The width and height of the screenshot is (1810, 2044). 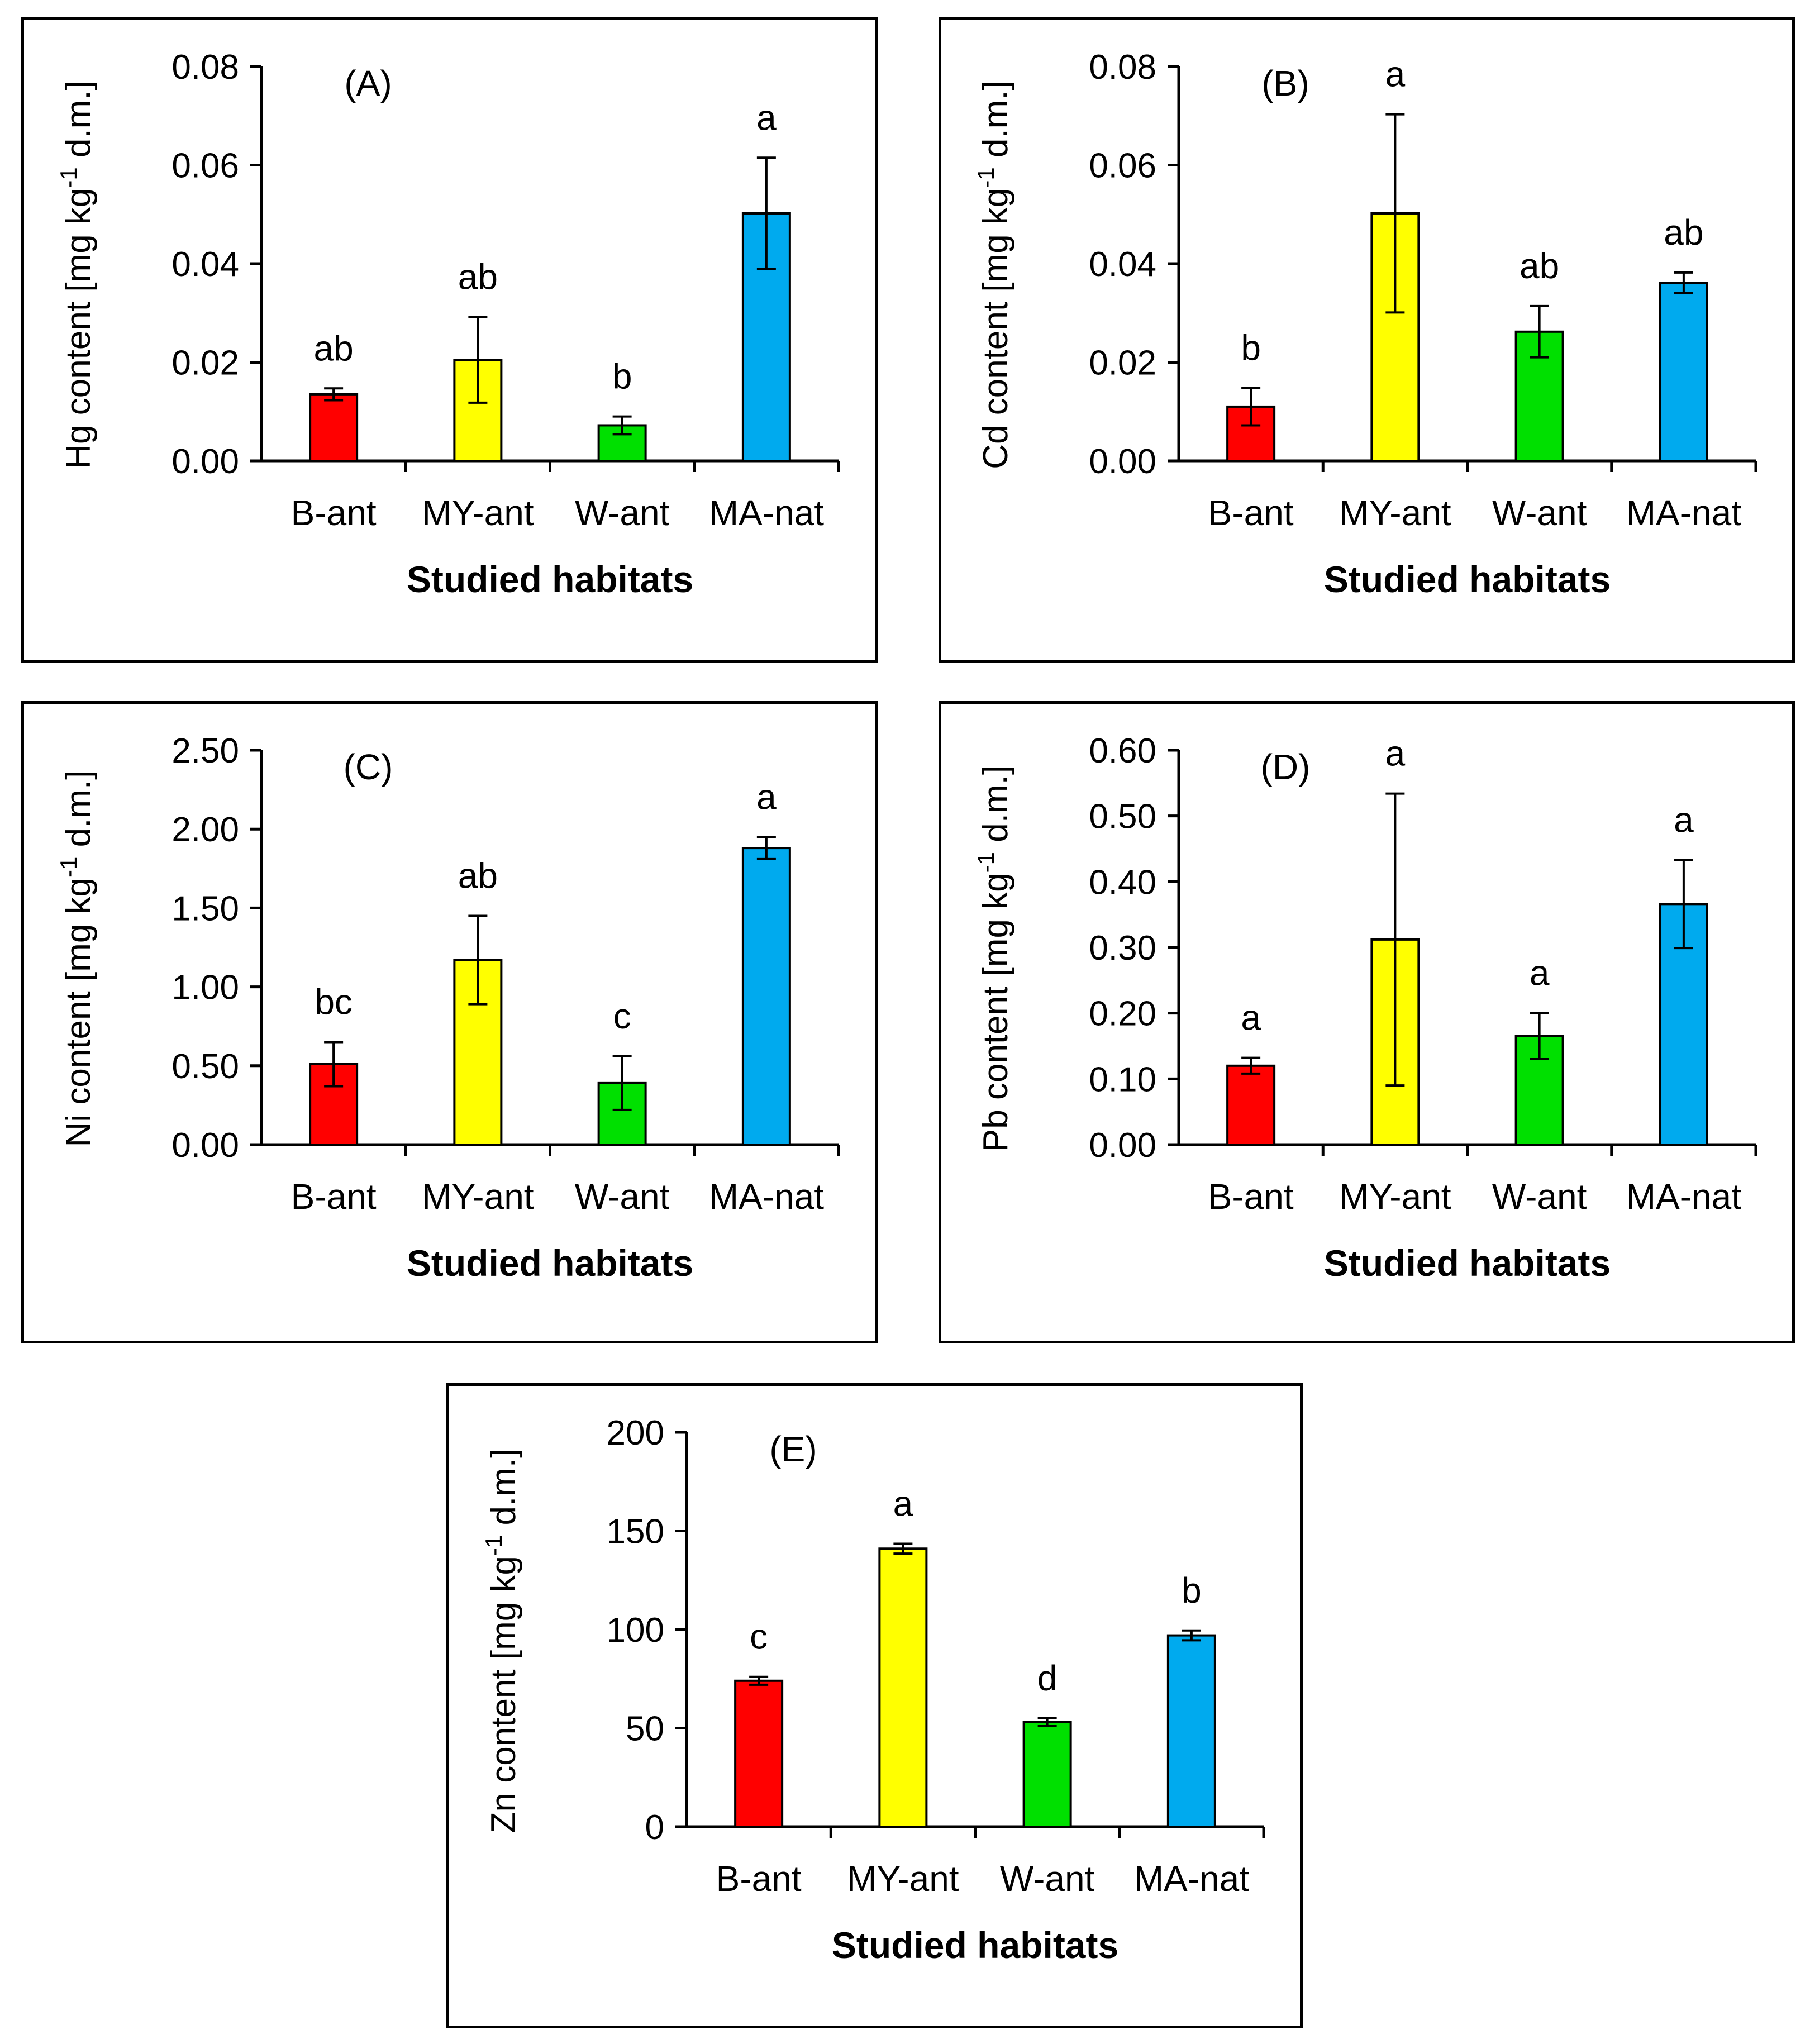 What do you see at coordinates (206, 1066) in the screenshot?
I see `y-tick-label: 0.50` at bounding box center [206, 1066].